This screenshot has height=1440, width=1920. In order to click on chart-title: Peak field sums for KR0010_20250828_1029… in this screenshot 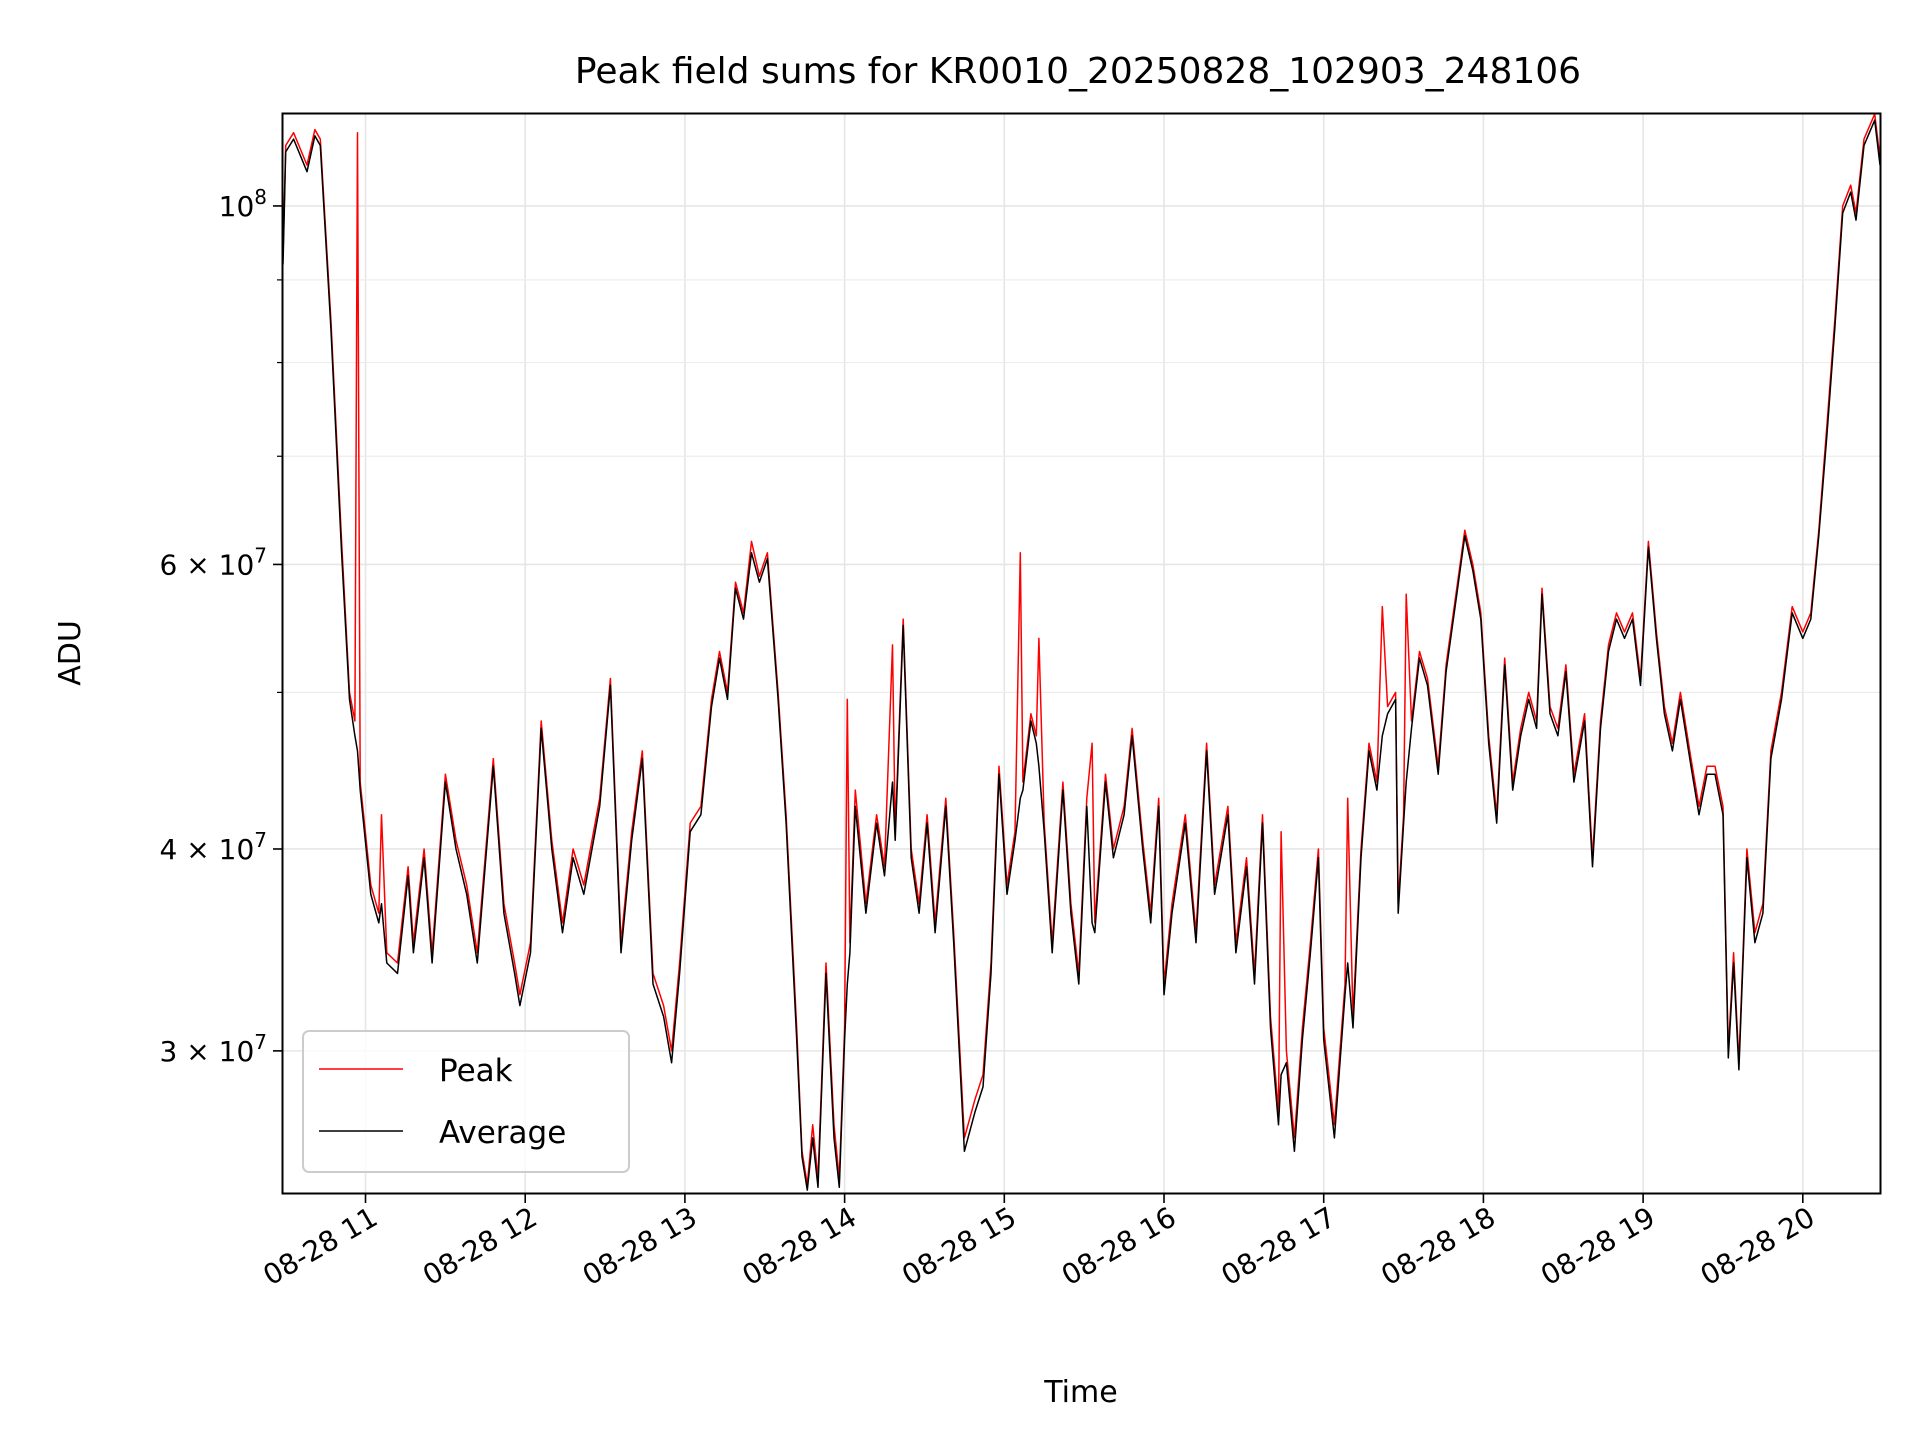, I will do `click(1078, 71)`.